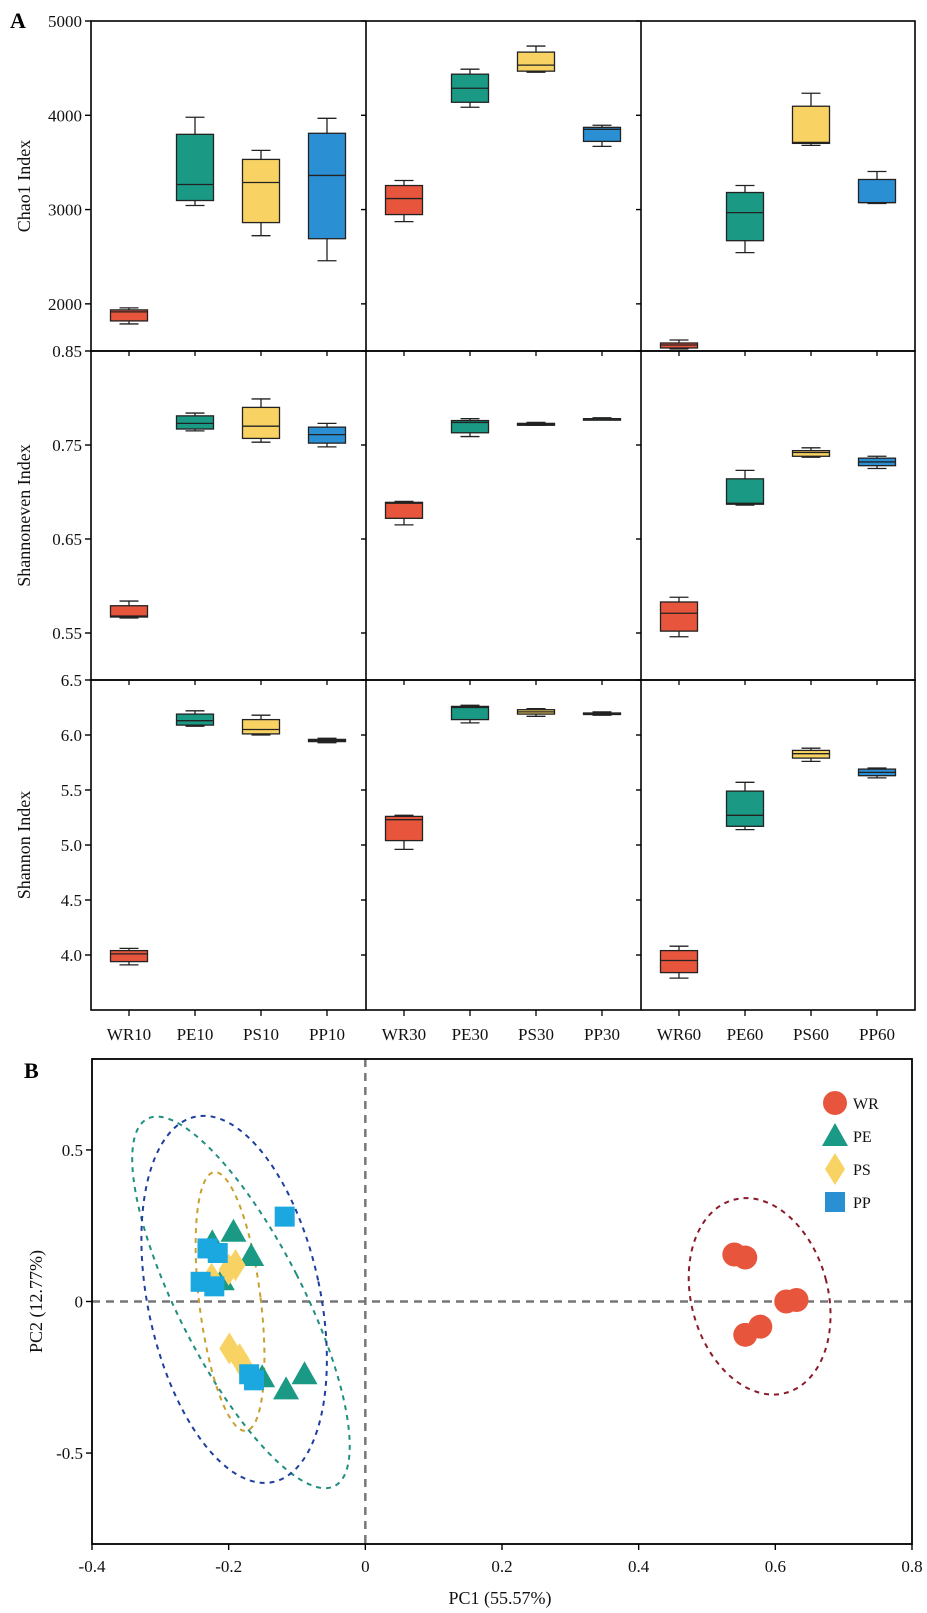 The height and width of the screenshot is (1613, 927). What do you see at coordinates (835, 1202) in the screenshot?
I see `legend-marker-pp` at bounding box center [835, 1202].